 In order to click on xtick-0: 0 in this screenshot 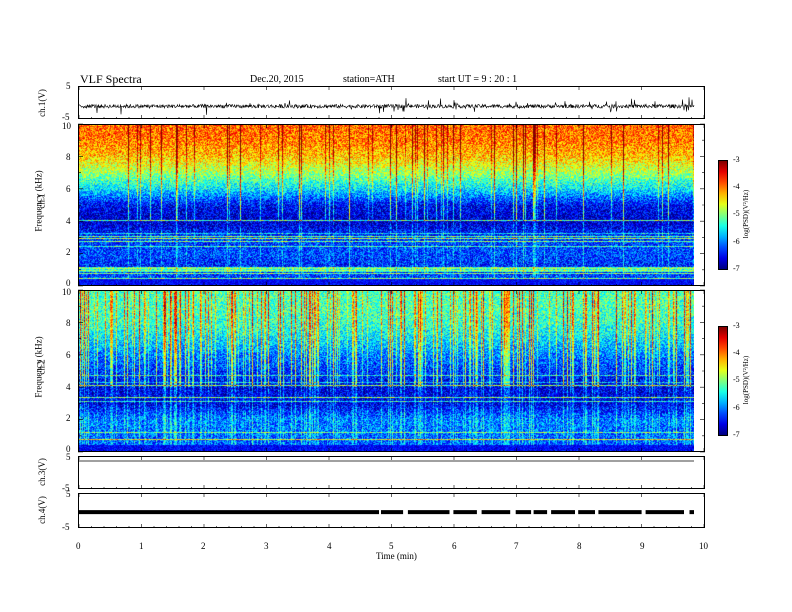, I will do `click(78, 546)`.